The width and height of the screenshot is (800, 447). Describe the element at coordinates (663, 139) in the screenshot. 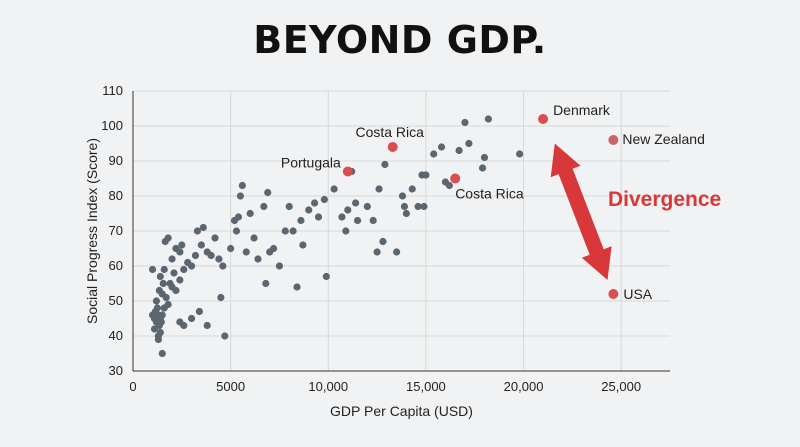

I see `point-label: New Zealand` at that location.